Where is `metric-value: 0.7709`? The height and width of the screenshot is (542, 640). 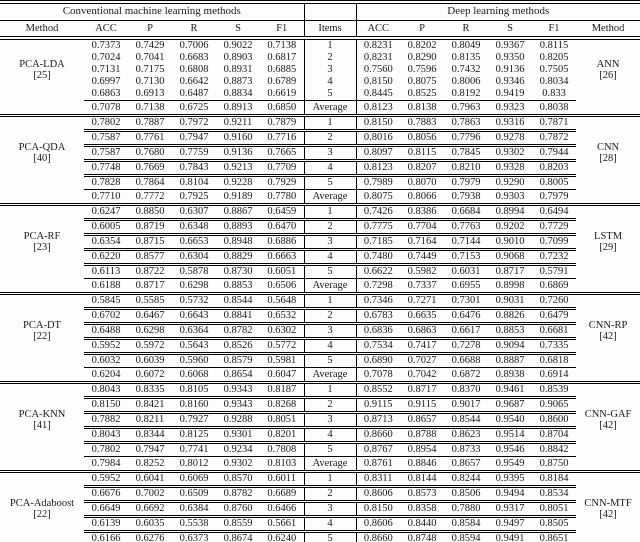 metric-value: 0.7709 is located at coordinates (282, 167).